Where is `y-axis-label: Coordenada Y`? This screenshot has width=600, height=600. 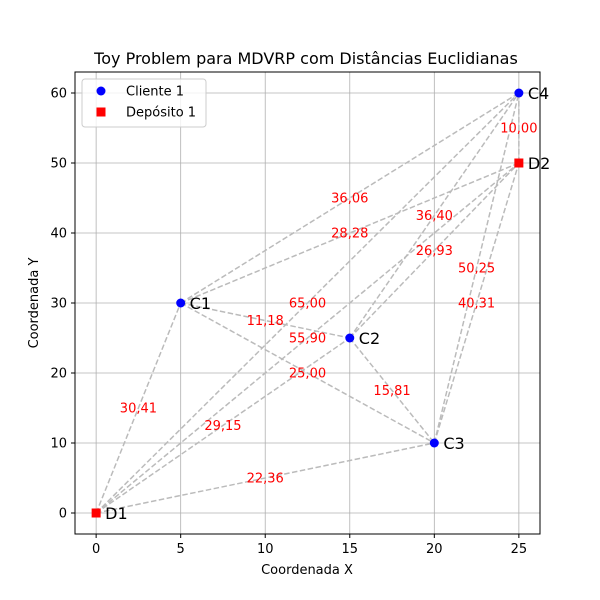 y-axis-label: Coordenada Y is located at coordinates (34, 303).